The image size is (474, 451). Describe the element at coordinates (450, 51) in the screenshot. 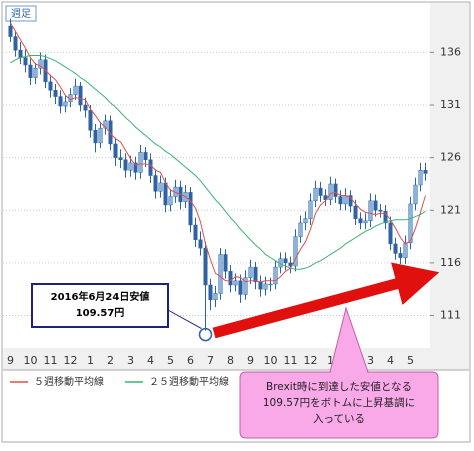

I see `y-tick-label: 136` at that location.